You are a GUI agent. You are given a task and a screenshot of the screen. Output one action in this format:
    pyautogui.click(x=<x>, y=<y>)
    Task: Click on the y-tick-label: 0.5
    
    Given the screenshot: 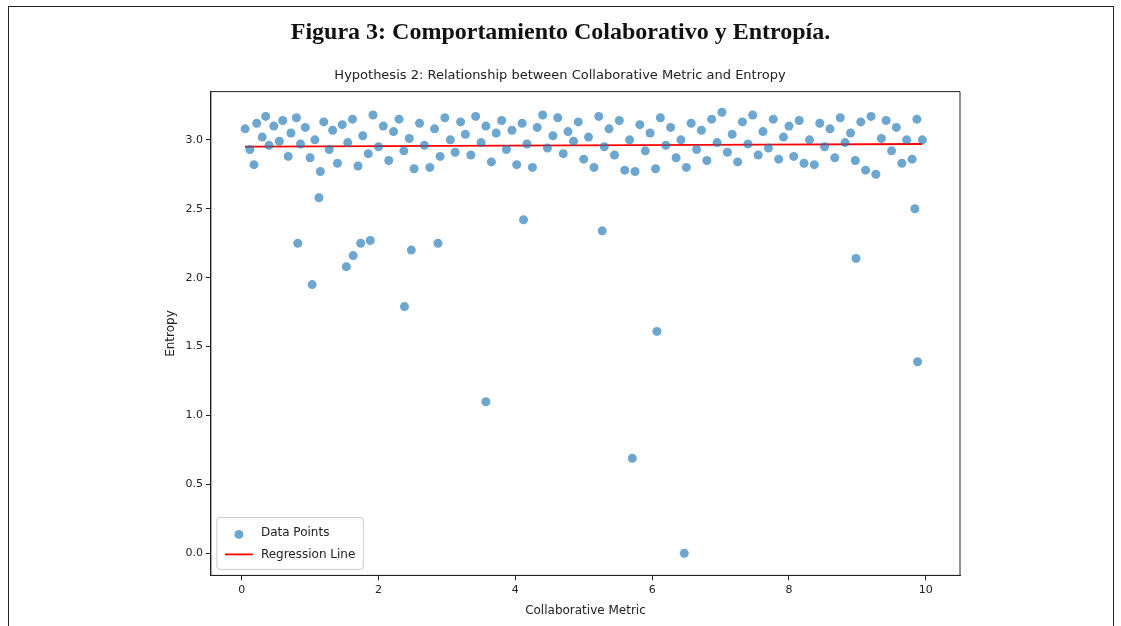 What is the action you would take?
    pyautogui.click(x=194, y=484)
    